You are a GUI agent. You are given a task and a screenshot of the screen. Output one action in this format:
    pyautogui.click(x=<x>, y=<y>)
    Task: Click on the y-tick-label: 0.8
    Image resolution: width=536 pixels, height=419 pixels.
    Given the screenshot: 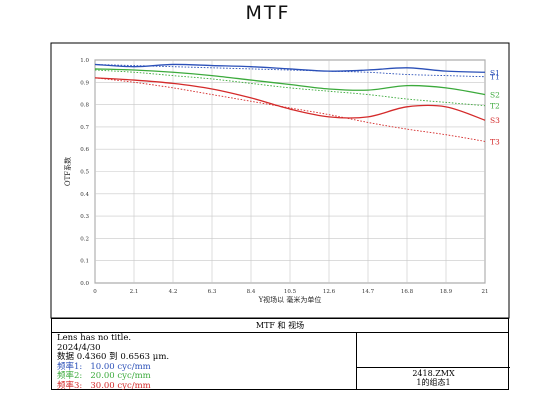 What is the action you would take?
    pyautogui.click(x=84, y=106)
    